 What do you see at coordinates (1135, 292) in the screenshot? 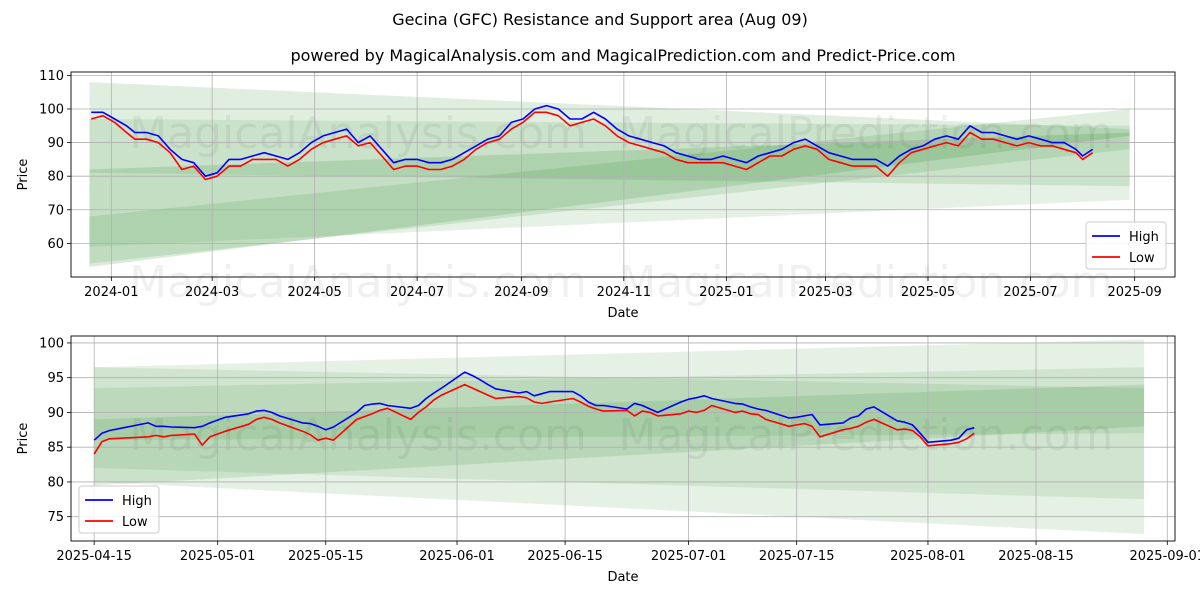
I see `x-tick-label: 2025-09` at bounding box center [1135, 292].